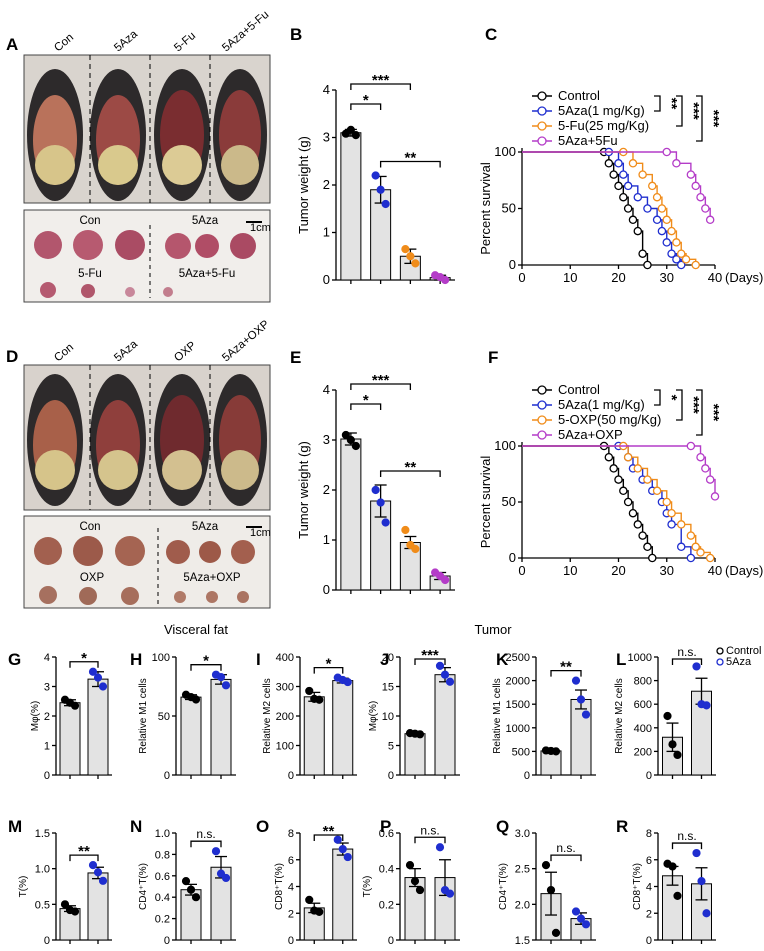 This screenshot has width=764, height=951. I want to click on y-tick-label: 6, so click(291, 861).